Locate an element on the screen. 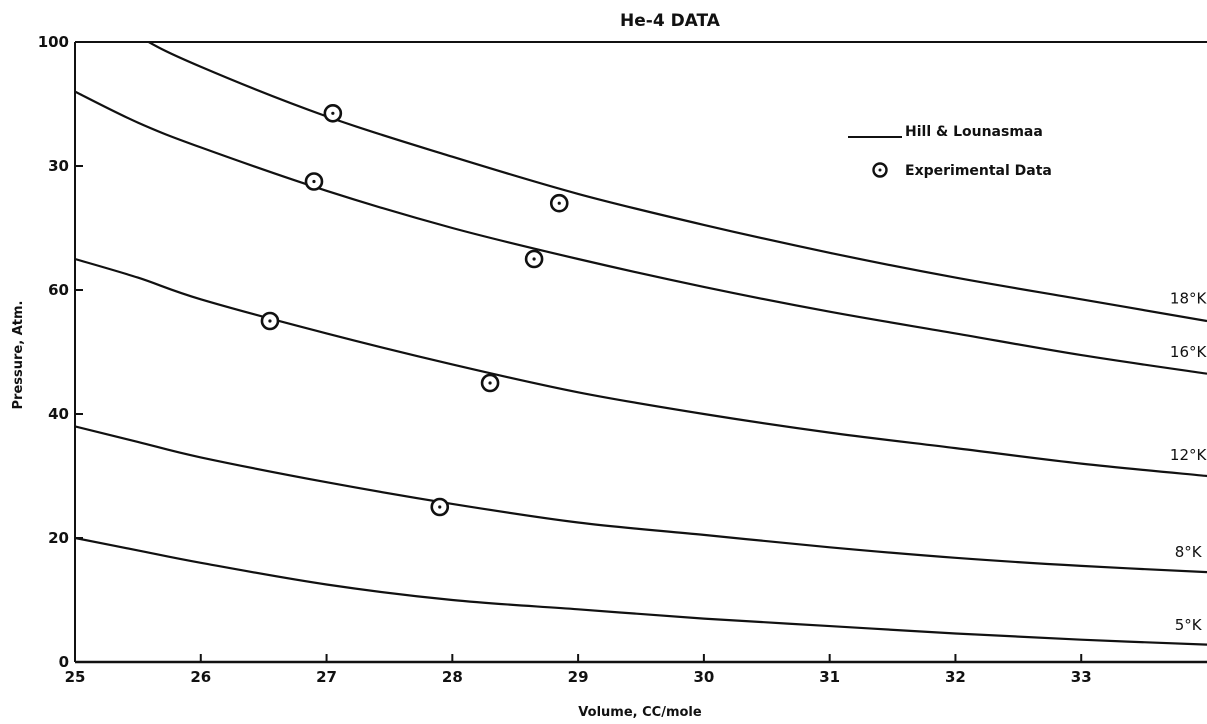 The image size is (1207, 724). series-label: 18°K is located at coordinates (1188, 299).